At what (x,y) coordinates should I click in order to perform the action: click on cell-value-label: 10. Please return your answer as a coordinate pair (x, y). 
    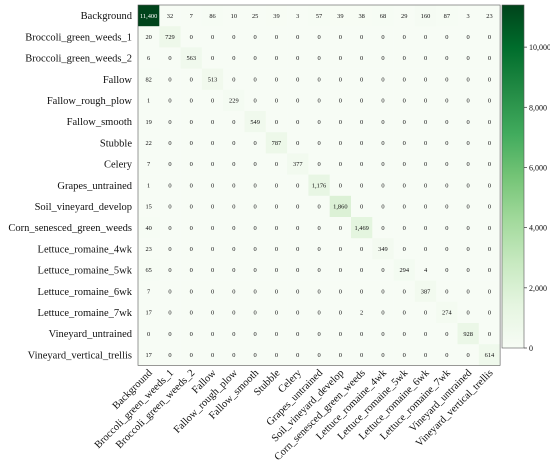
    Looking at the image, I should click on (234, 16).